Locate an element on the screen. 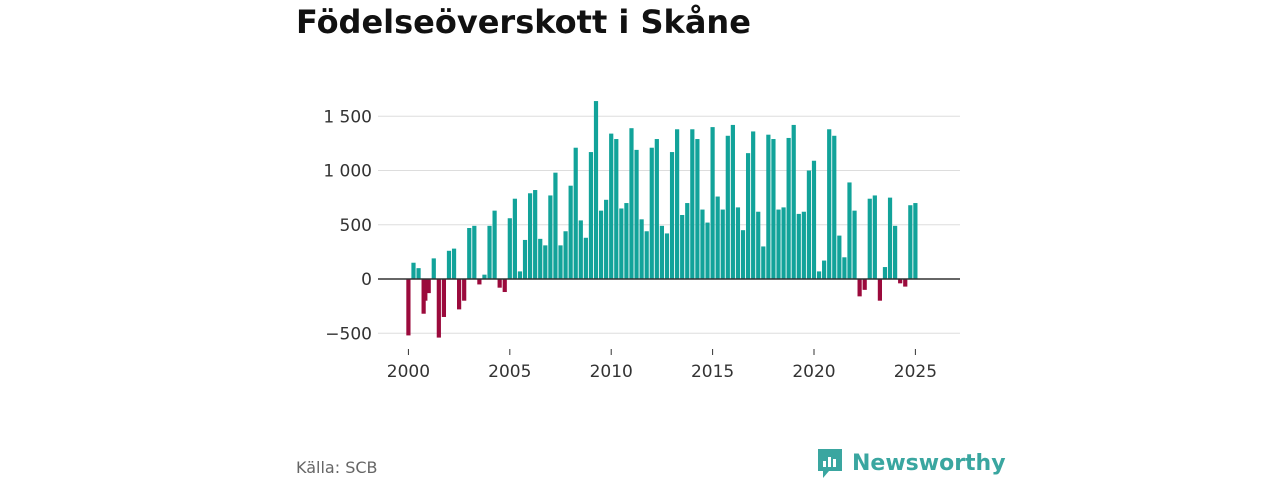 The height and width of the screenshot is (480, 1280). x-tick-label: 2020 is located at coordinates (813, 372).